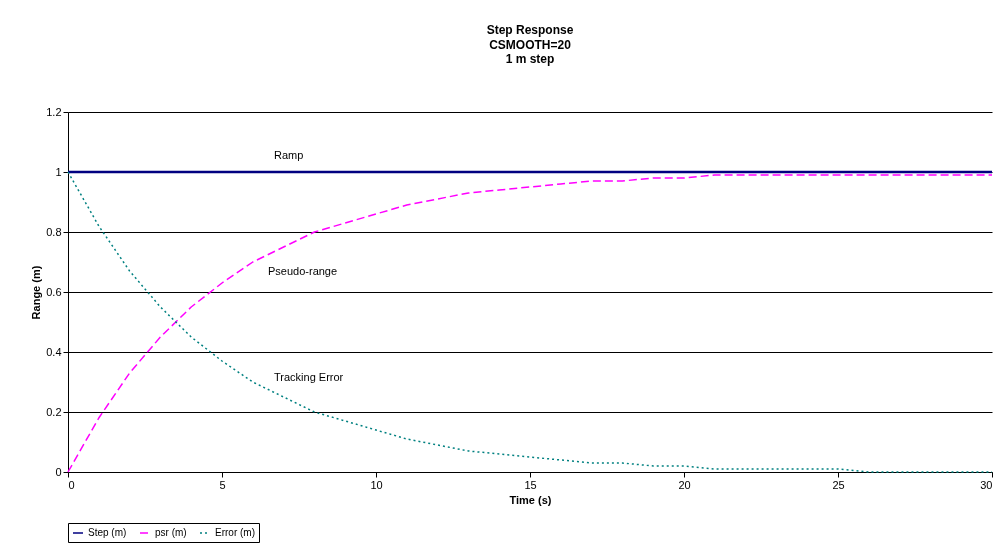  What do you see at coordinates (530, 30) in the screenshot?
I see `chart-title: Step Response` at bounding box center [530, 30].